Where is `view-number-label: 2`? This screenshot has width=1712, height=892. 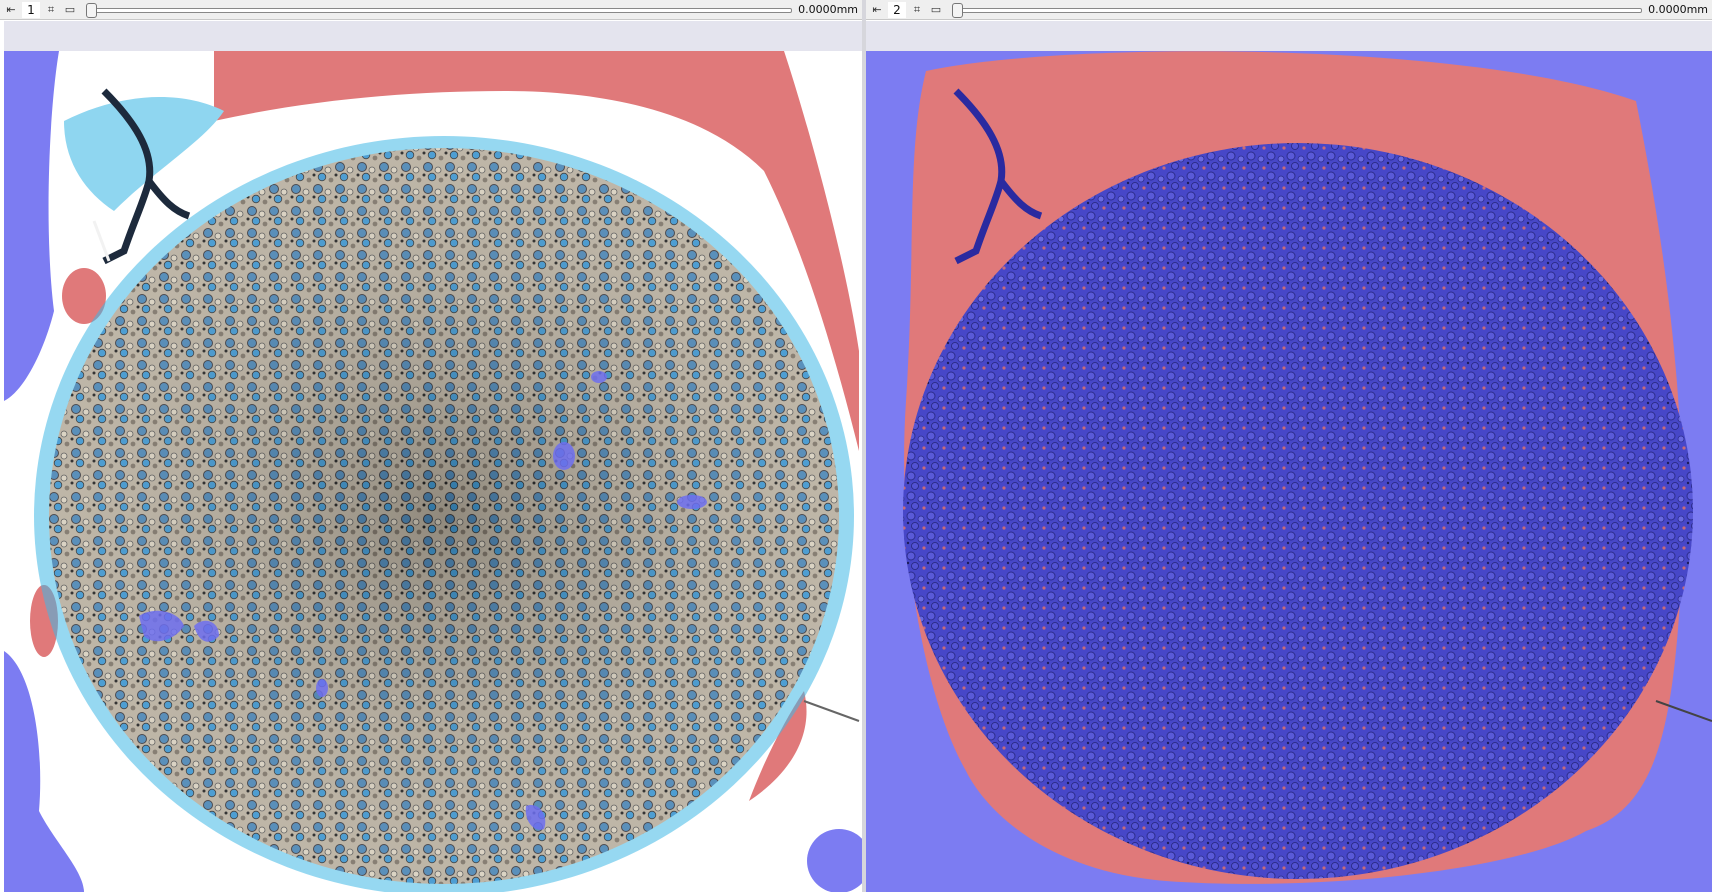
view-number-label: 2 is located at coordinates (897, 9).